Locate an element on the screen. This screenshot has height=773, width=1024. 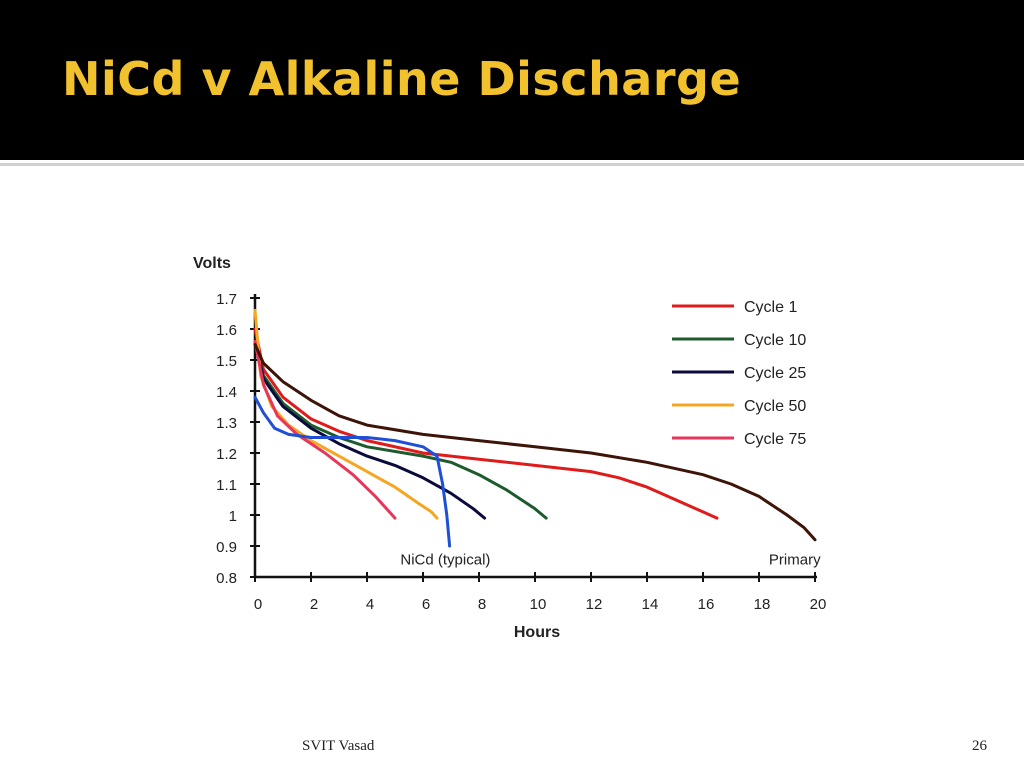
legend-label-4: Cycle 75 is located at coordinates (775, 439).